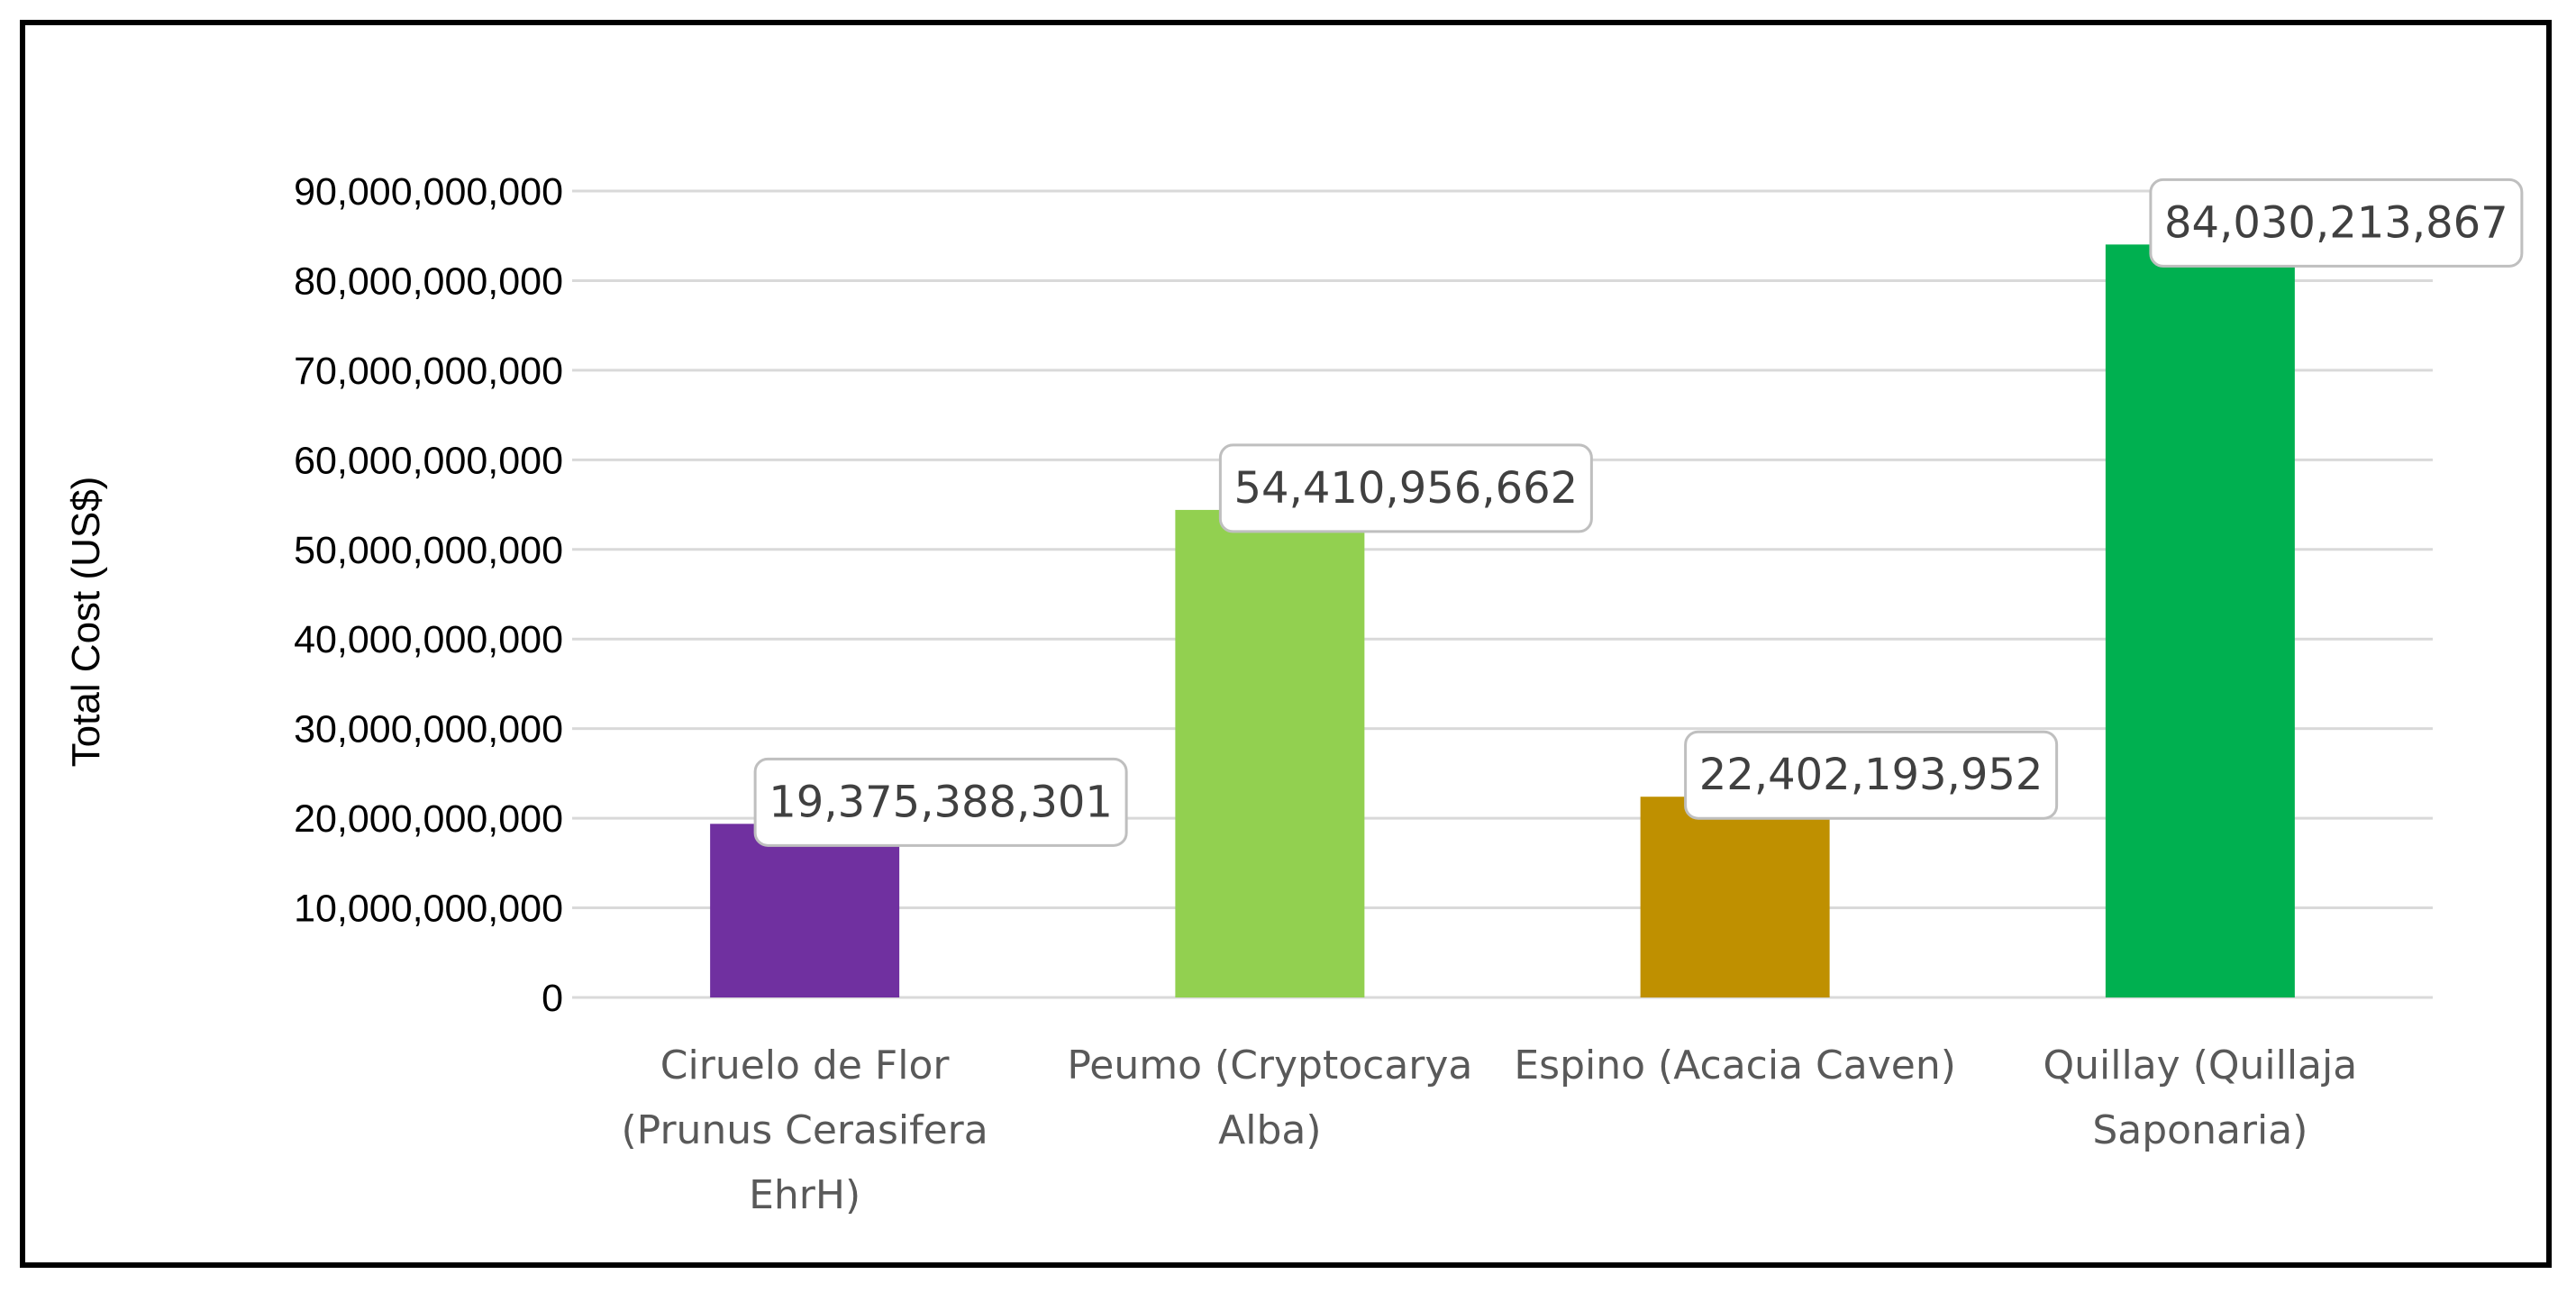 The height and width of the screenshot is (1293, 2576). I want to click on data-label-text: 22,402,193,952, so click(1871, 775).